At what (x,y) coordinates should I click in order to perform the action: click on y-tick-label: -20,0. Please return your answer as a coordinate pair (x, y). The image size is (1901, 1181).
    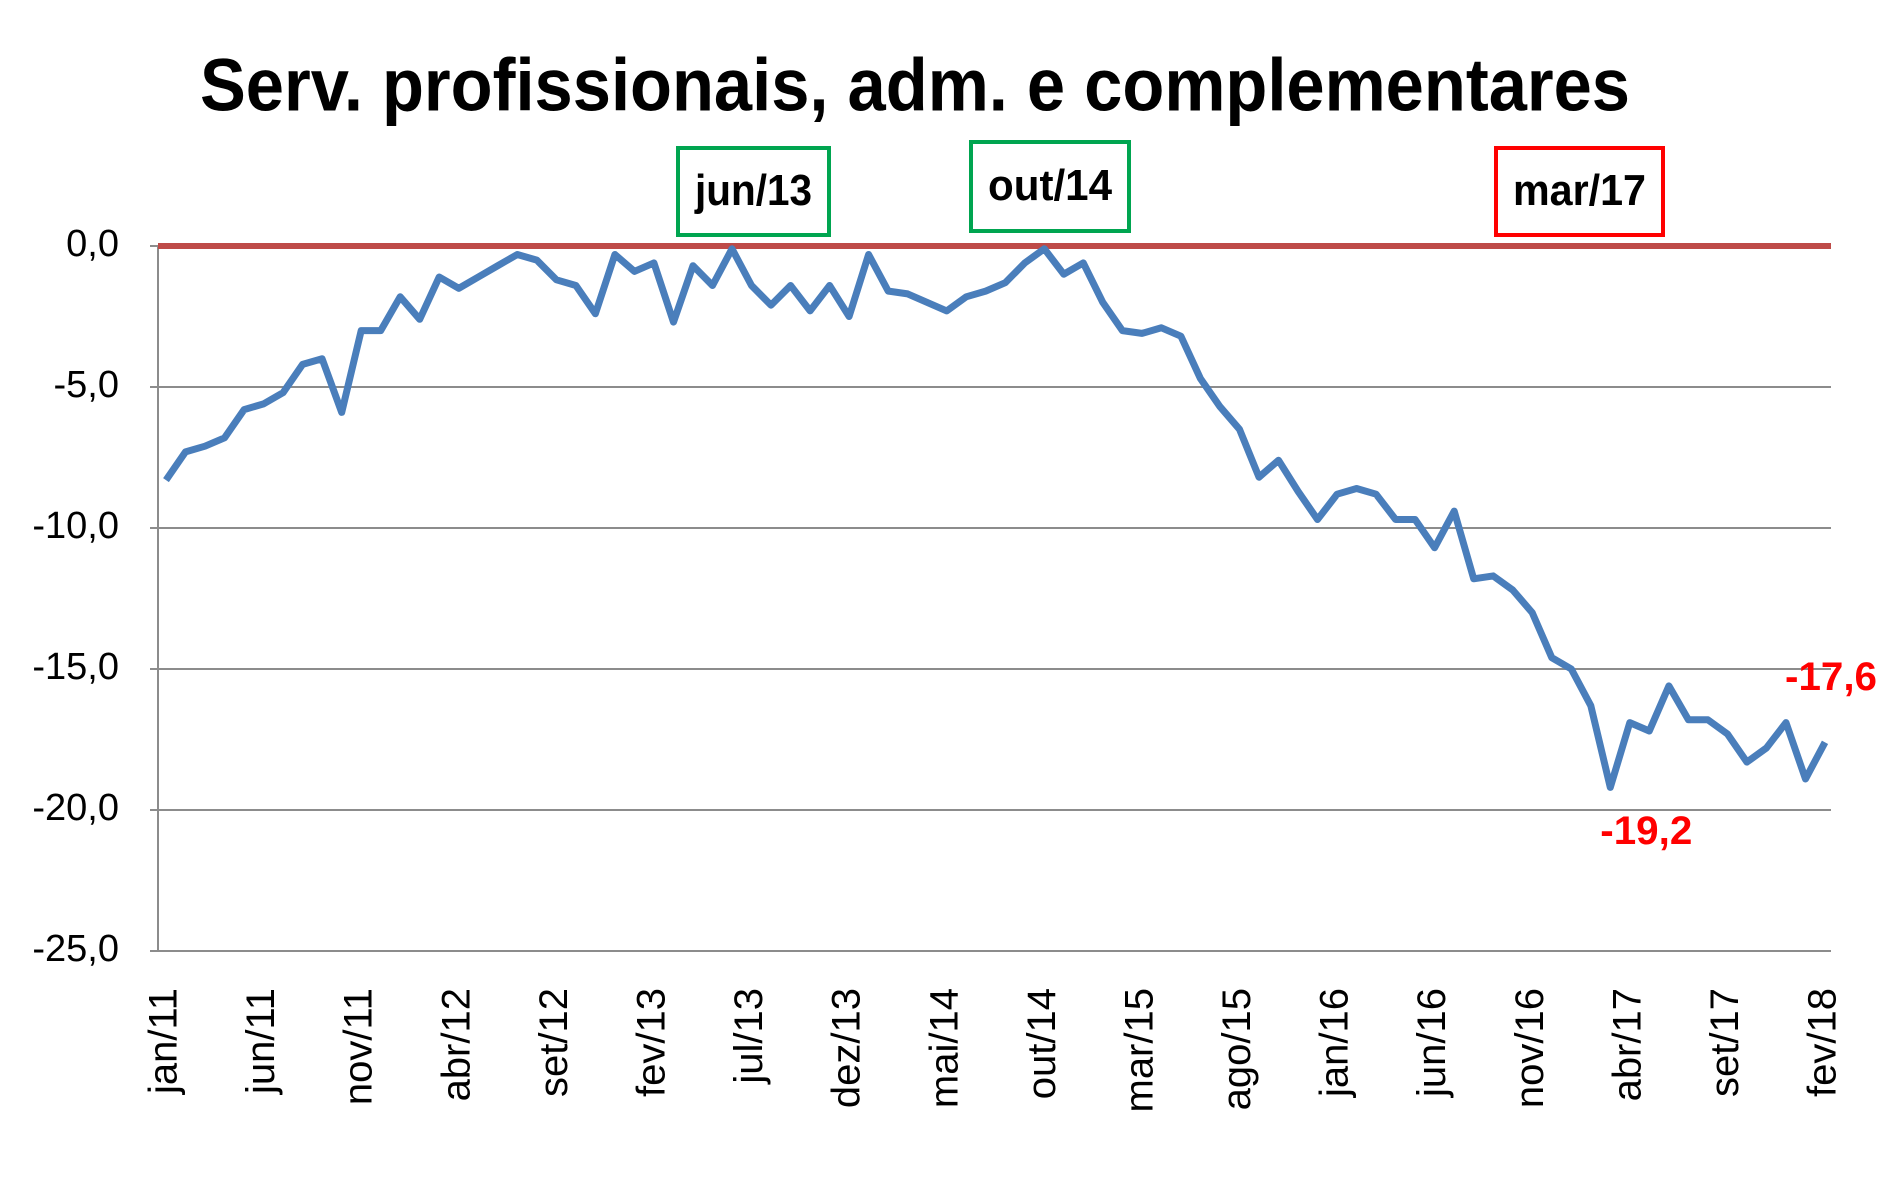
    Looking at the image, I should click on (75, 808).